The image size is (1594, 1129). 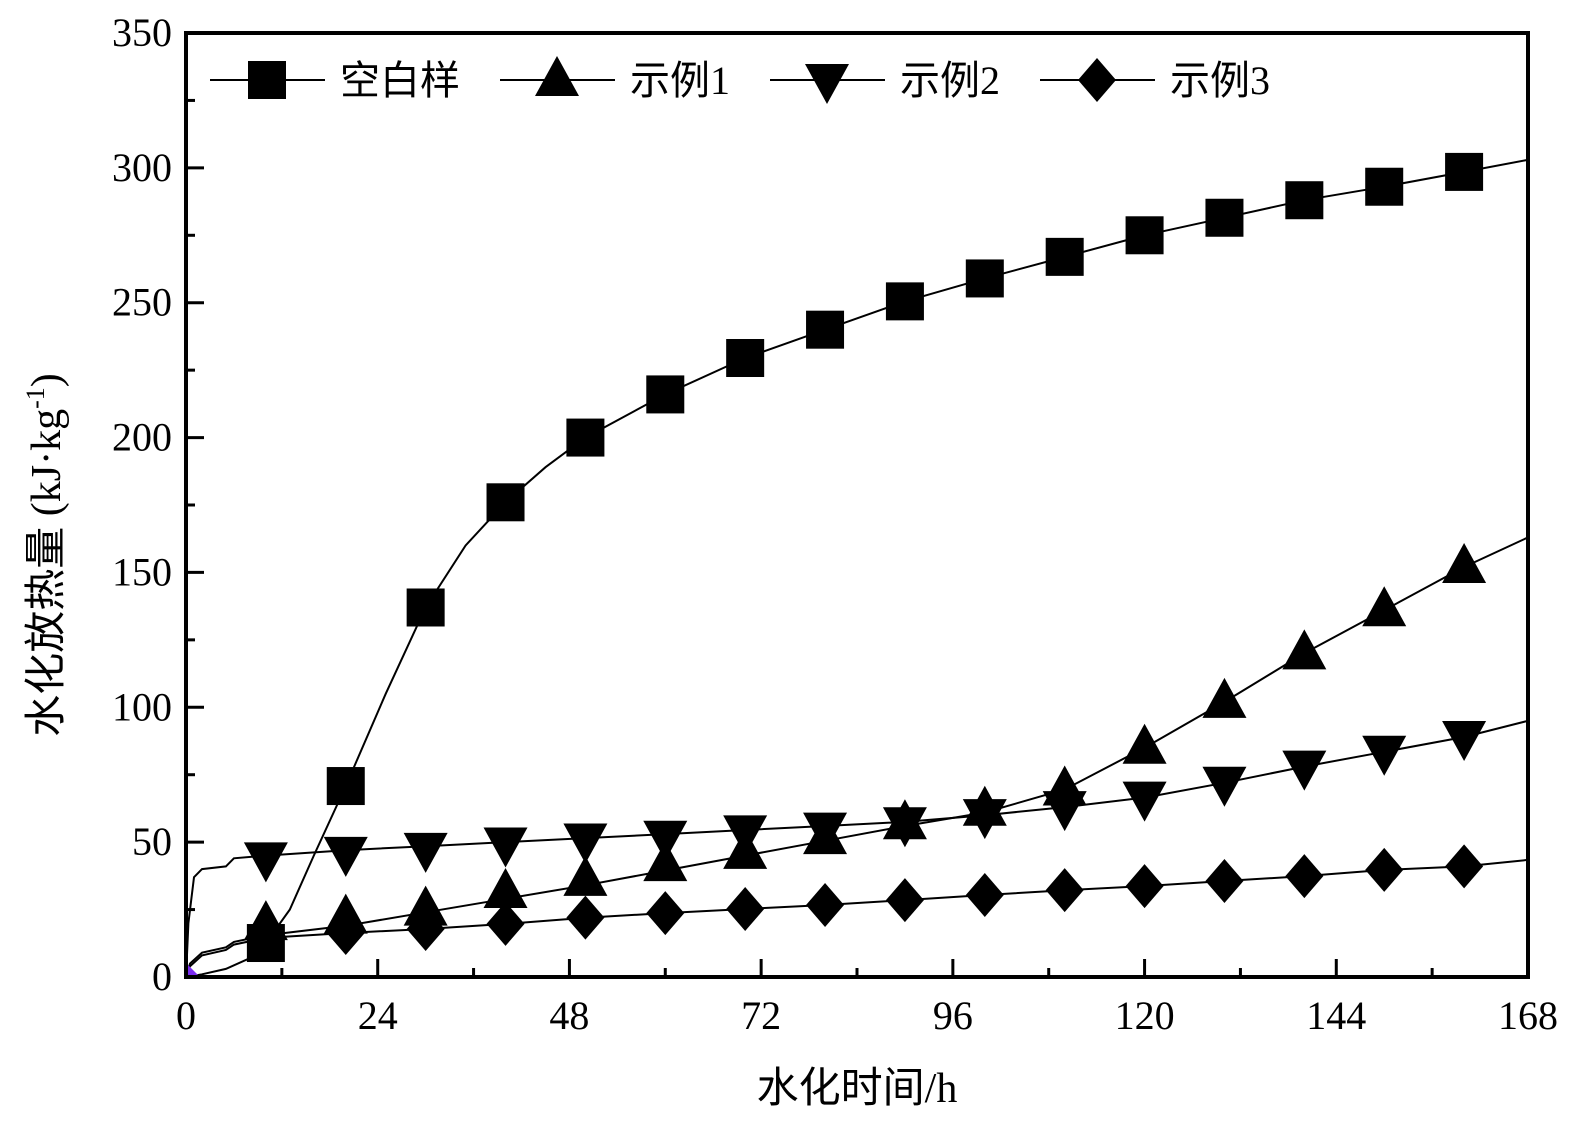 I want to click on y-tick-label: 0, so click(x=162, y=976).